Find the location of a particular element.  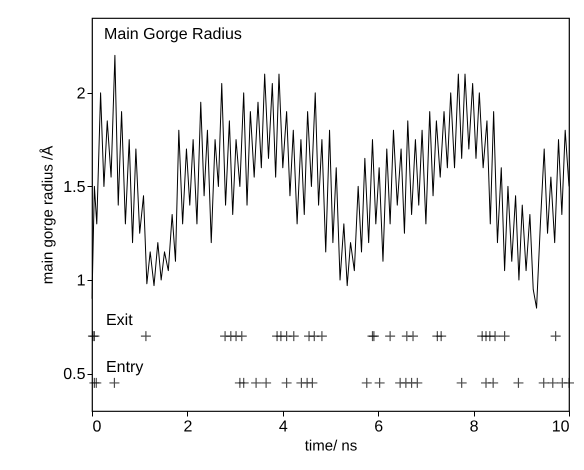

y-axis-title: main gorge radius /Å is located at coordinates (47, 215).